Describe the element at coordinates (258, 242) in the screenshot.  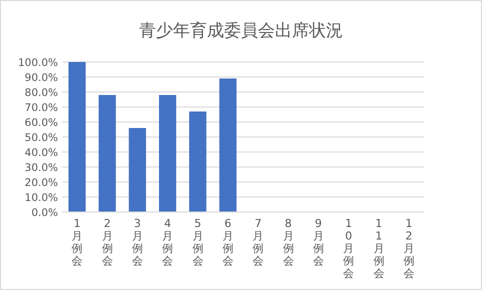
I see `x-tick-label: 7月例会` at that location.